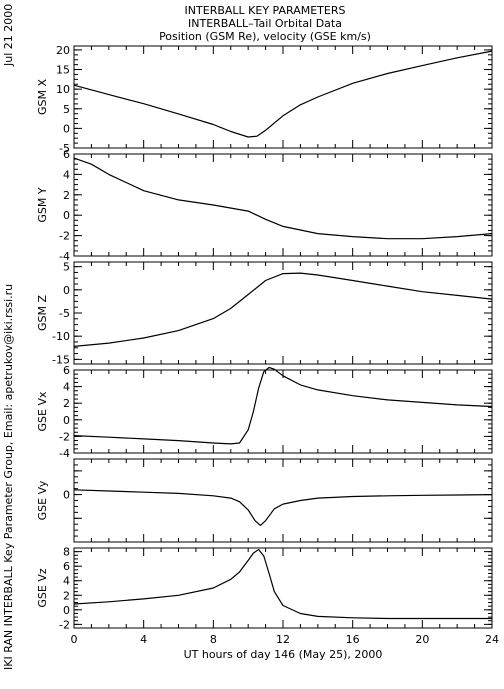 The height and width of the screenshot is (689, 504). What do you see at coordinates (74, 639) in the screenshot?
I see `x-tick-label: 0` at bounding box center [74, 639].